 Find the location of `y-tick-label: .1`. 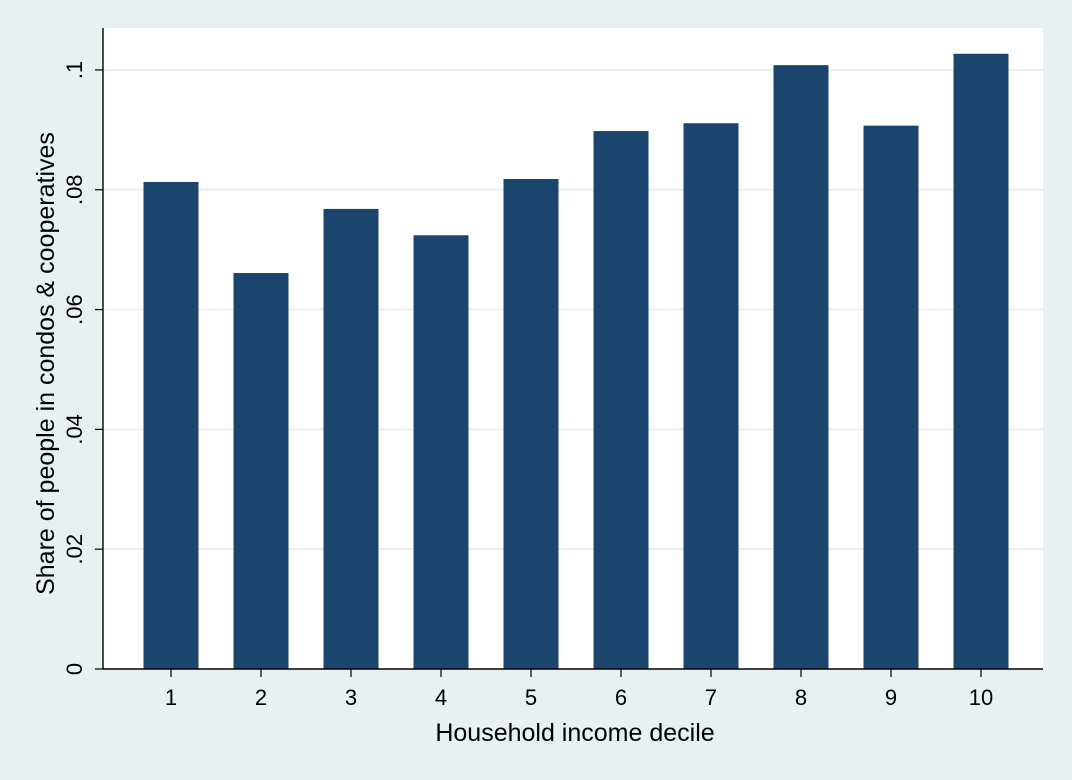

y-tick-label: .1 is located at coordinates (74, 70).